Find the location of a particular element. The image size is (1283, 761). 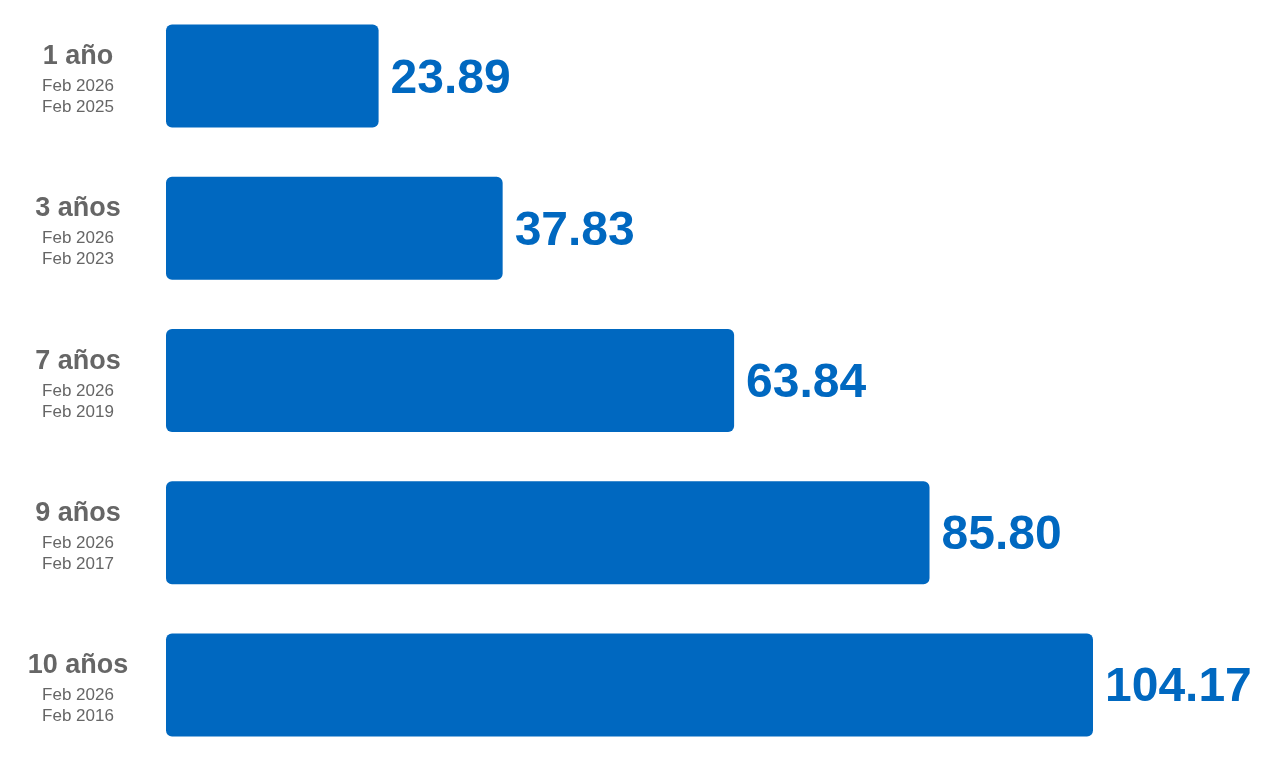

data-label: 85.80 is located at coordinates (1001, 533).